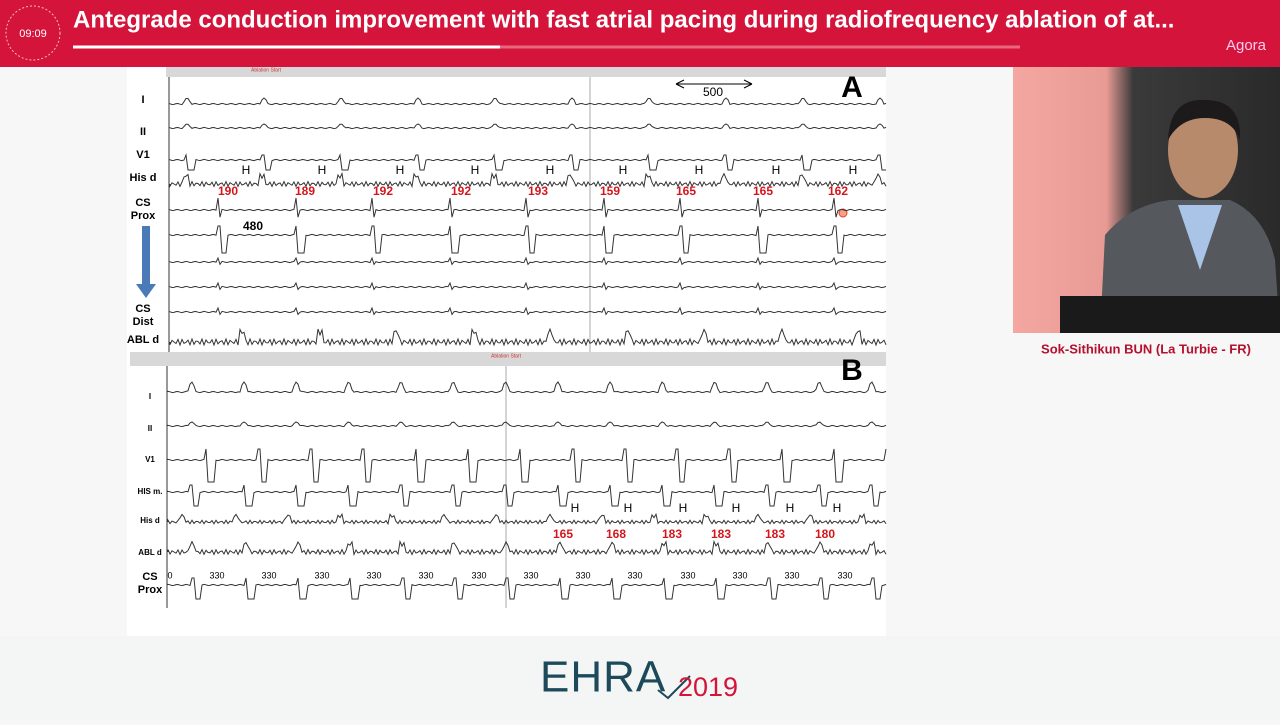  Describe the element at coordinates (253, 226) in the screenshot. I see `cycle-label: 480` at that location.